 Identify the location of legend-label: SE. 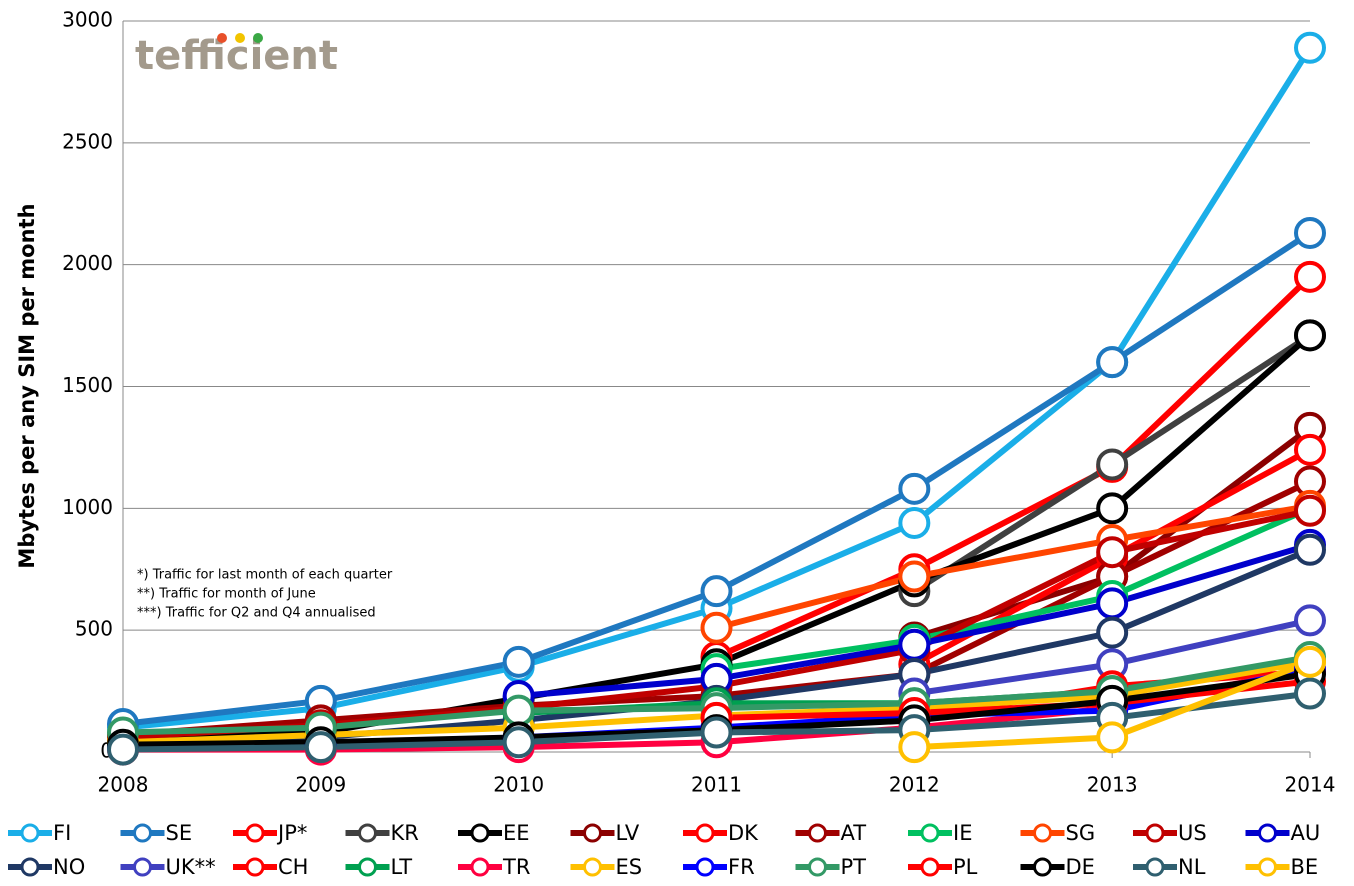
(179, 833).